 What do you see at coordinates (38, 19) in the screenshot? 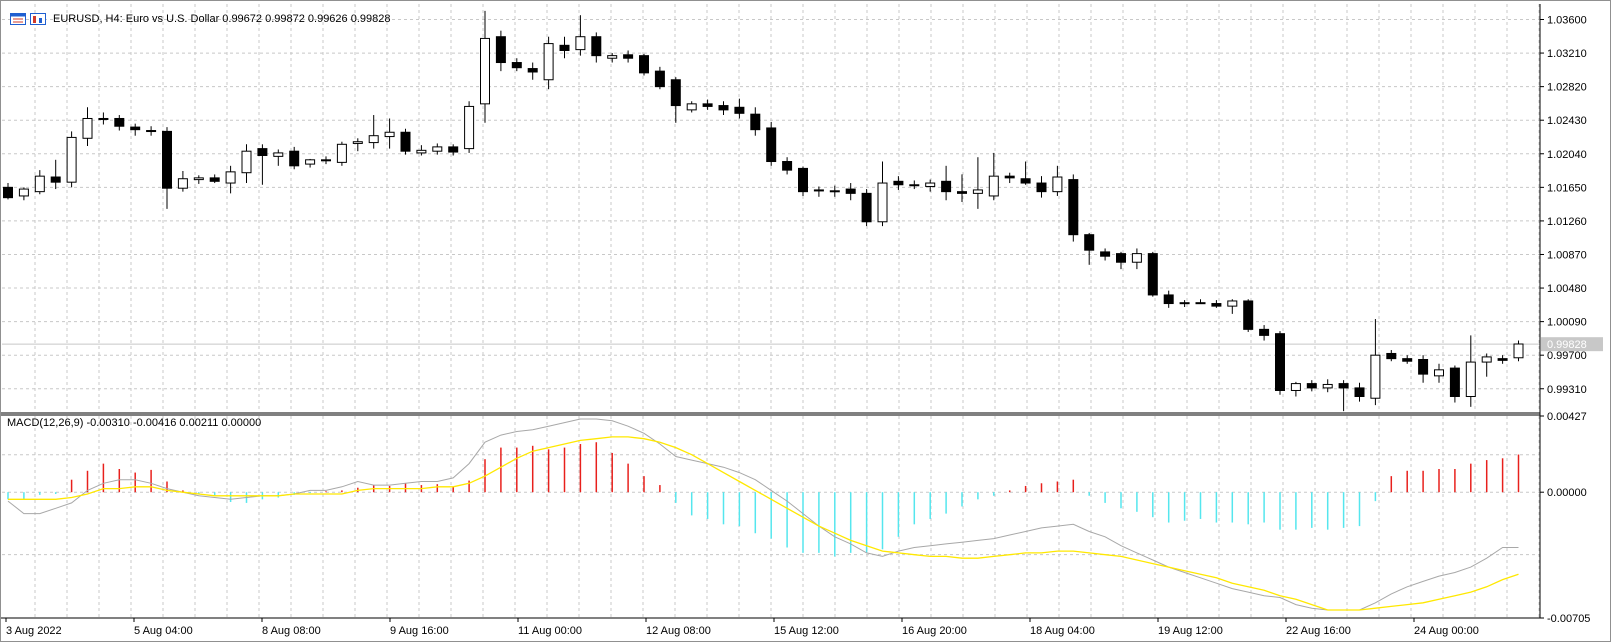
I see `chart-bars-icon` at bounding box center [38, 19].